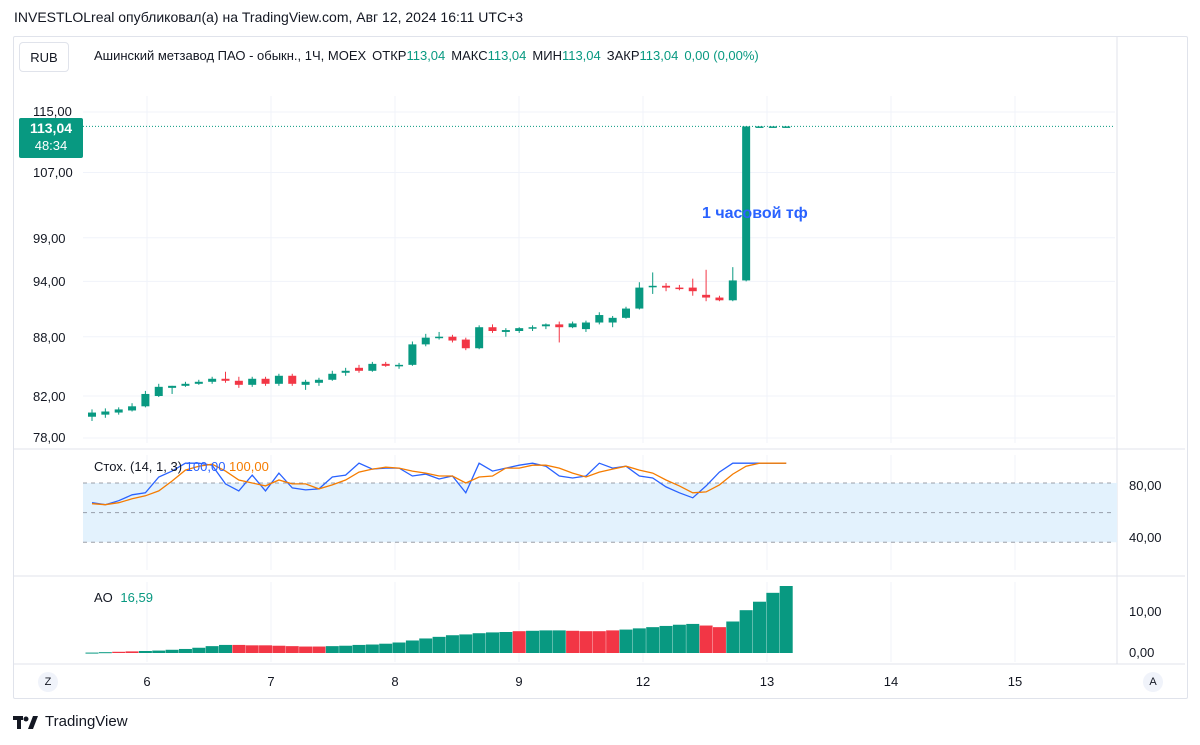 Image resolution: width=1200 pixels, height=745 pixels. What do you see at coordinates (1145, 537) in the screenshot?
I see `stoch-axis-label: 40,00` at bounding box center [1145, 537].